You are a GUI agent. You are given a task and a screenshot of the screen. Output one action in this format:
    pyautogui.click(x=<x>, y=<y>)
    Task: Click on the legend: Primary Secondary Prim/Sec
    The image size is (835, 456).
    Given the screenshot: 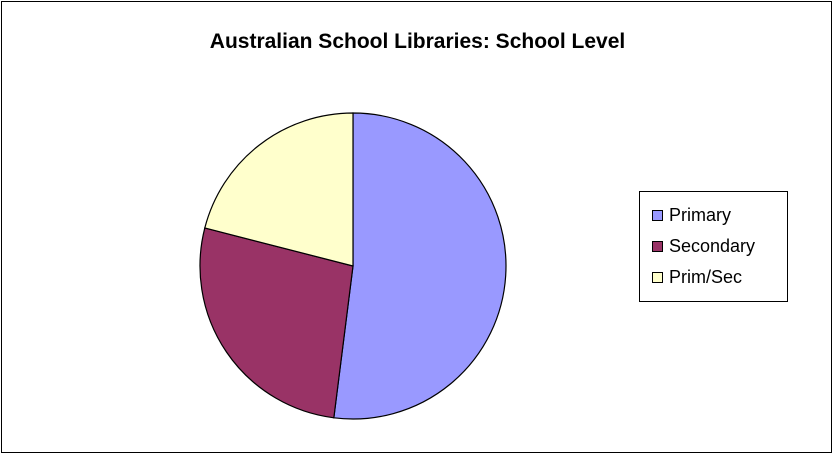 What is the action you would take?
    pyautogui.click(x=713, y=246)
    